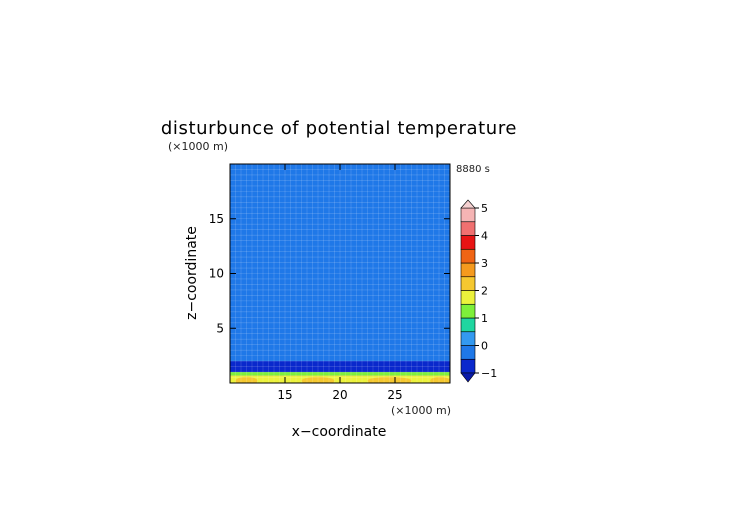  I want to click on plot-area, so click(340, 273).